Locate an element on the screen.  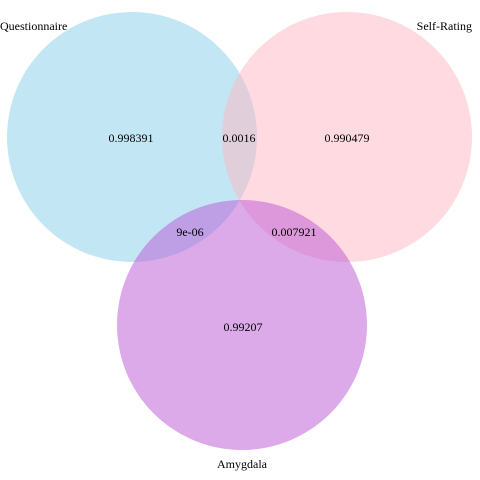
region-value-questionnaire-amygdala: 9e-06 is located at coordinates (189, 232).